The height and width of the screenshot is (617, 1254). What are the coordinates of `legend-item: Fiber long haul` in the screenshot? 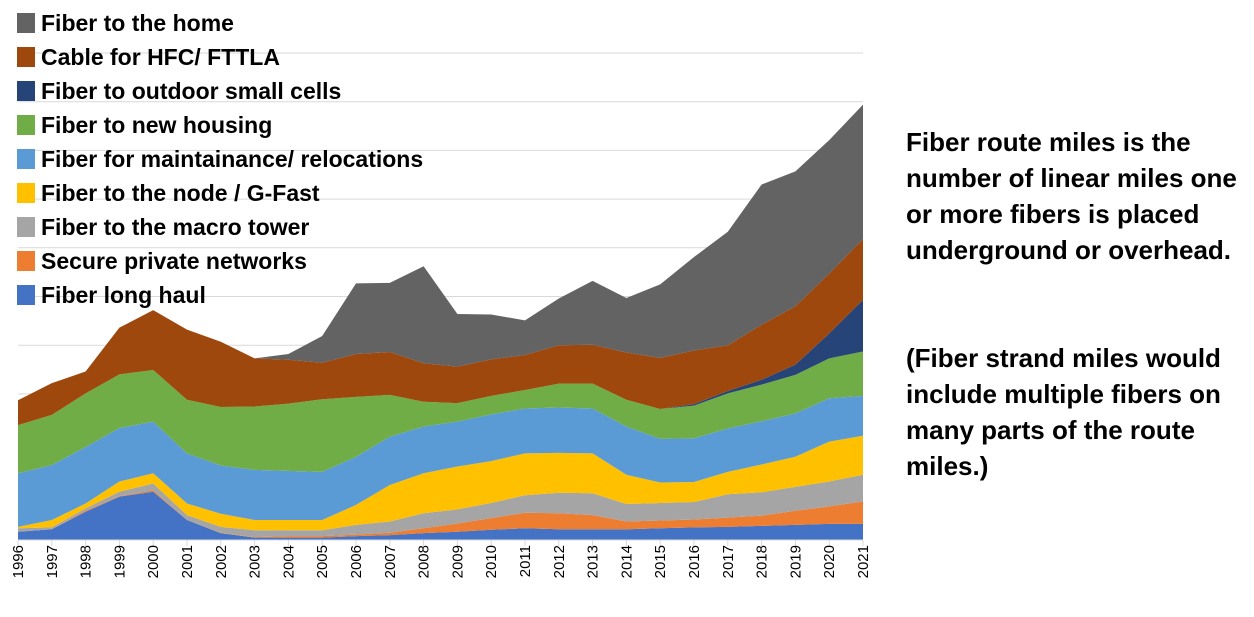 It's located at (111, 295).